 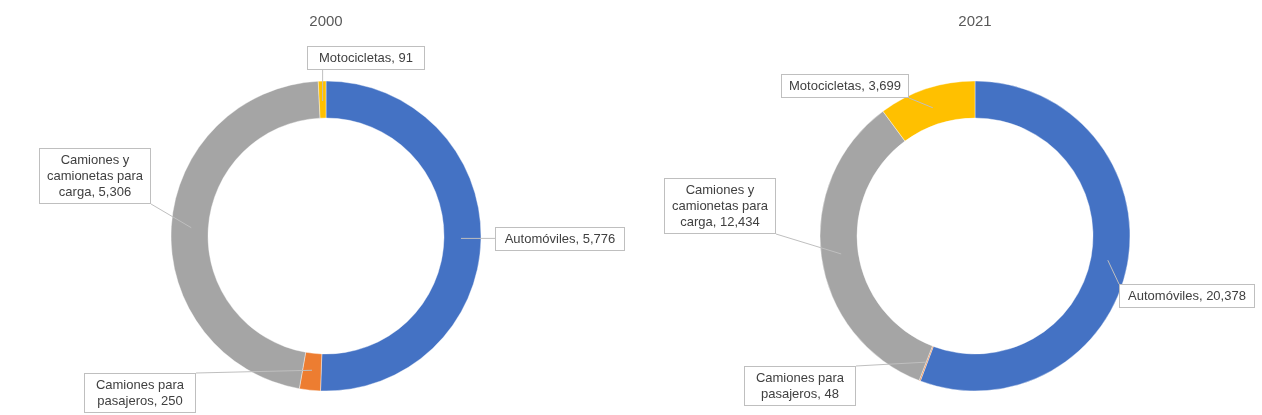 I want to click on slice-label: Camiones y camionetas para carga, 12,434, so click(x=720, y=206).